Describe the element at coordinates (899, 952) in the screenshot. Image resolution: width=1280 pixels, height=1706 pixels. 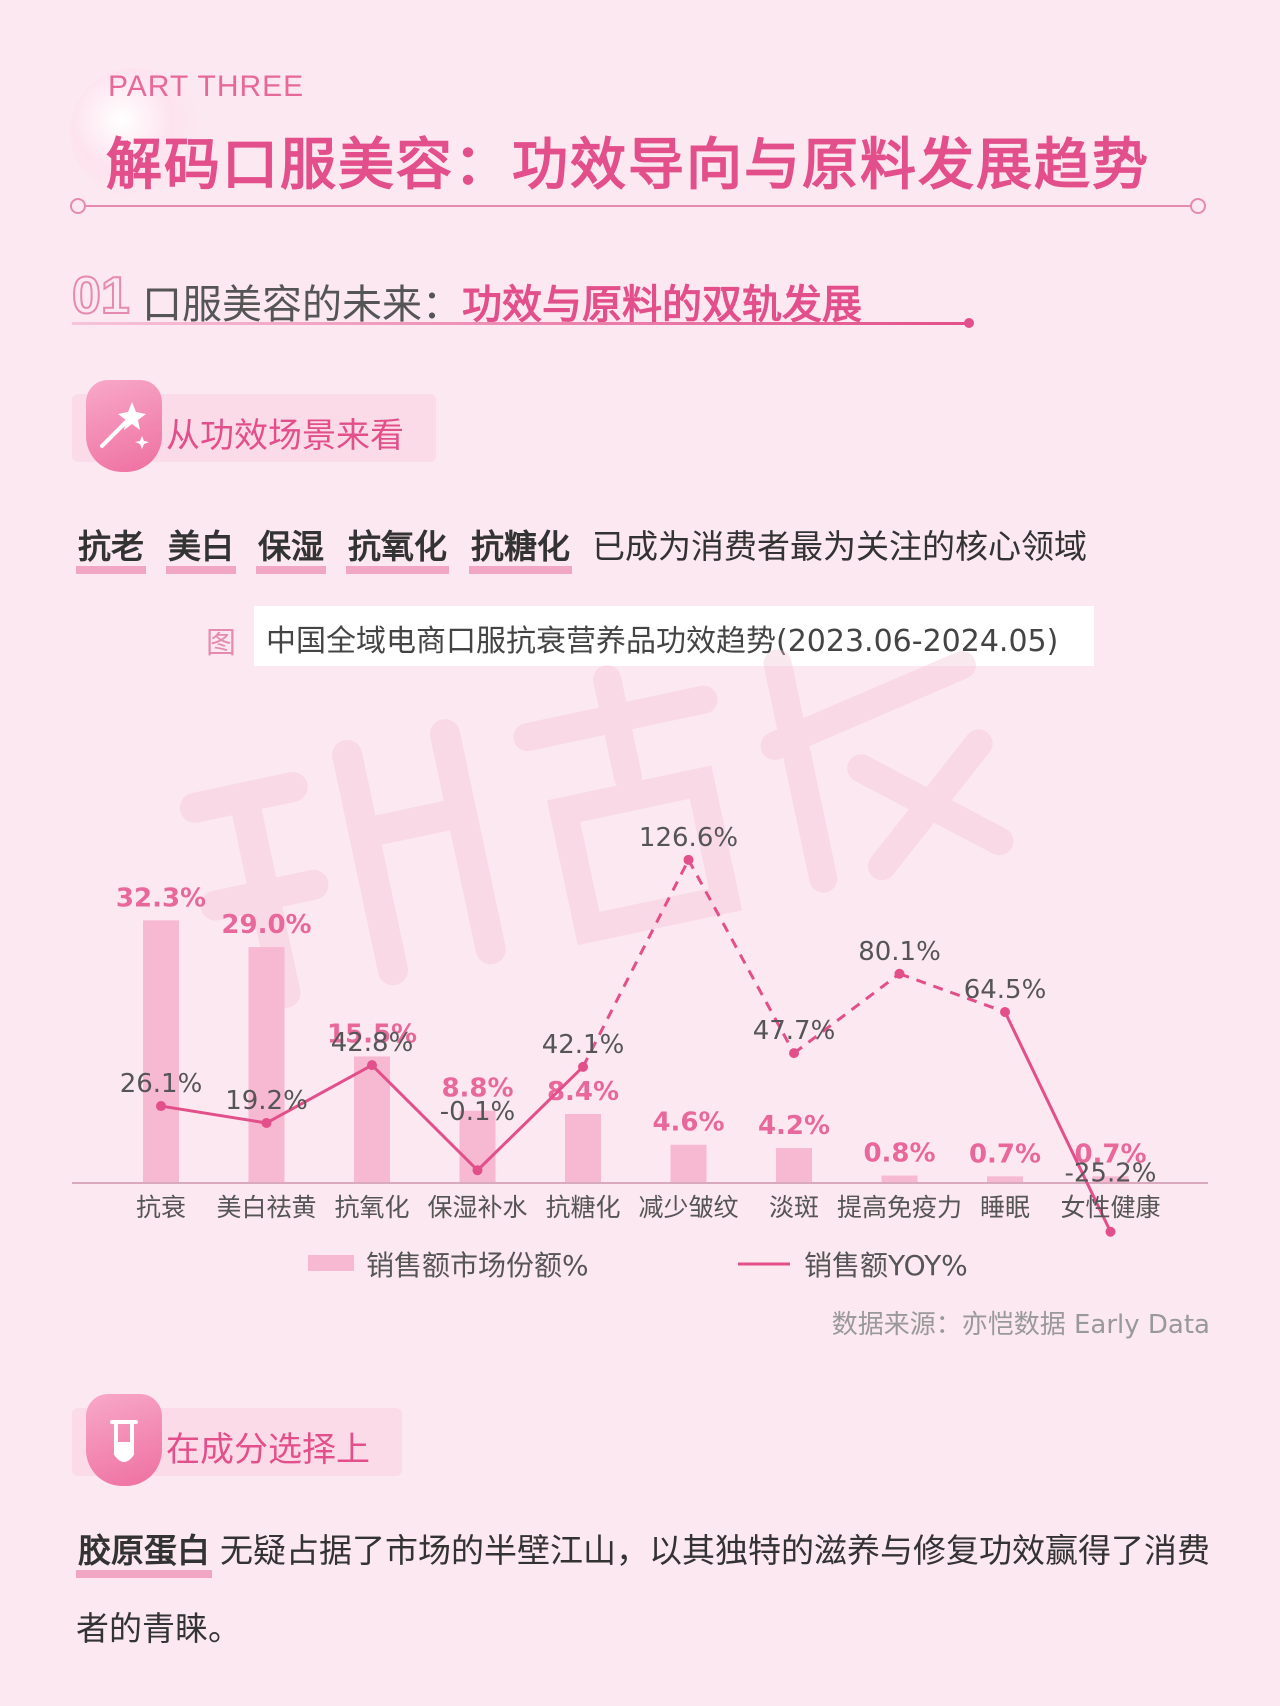
I see `yoy-value-label: 80.1%` at that location.